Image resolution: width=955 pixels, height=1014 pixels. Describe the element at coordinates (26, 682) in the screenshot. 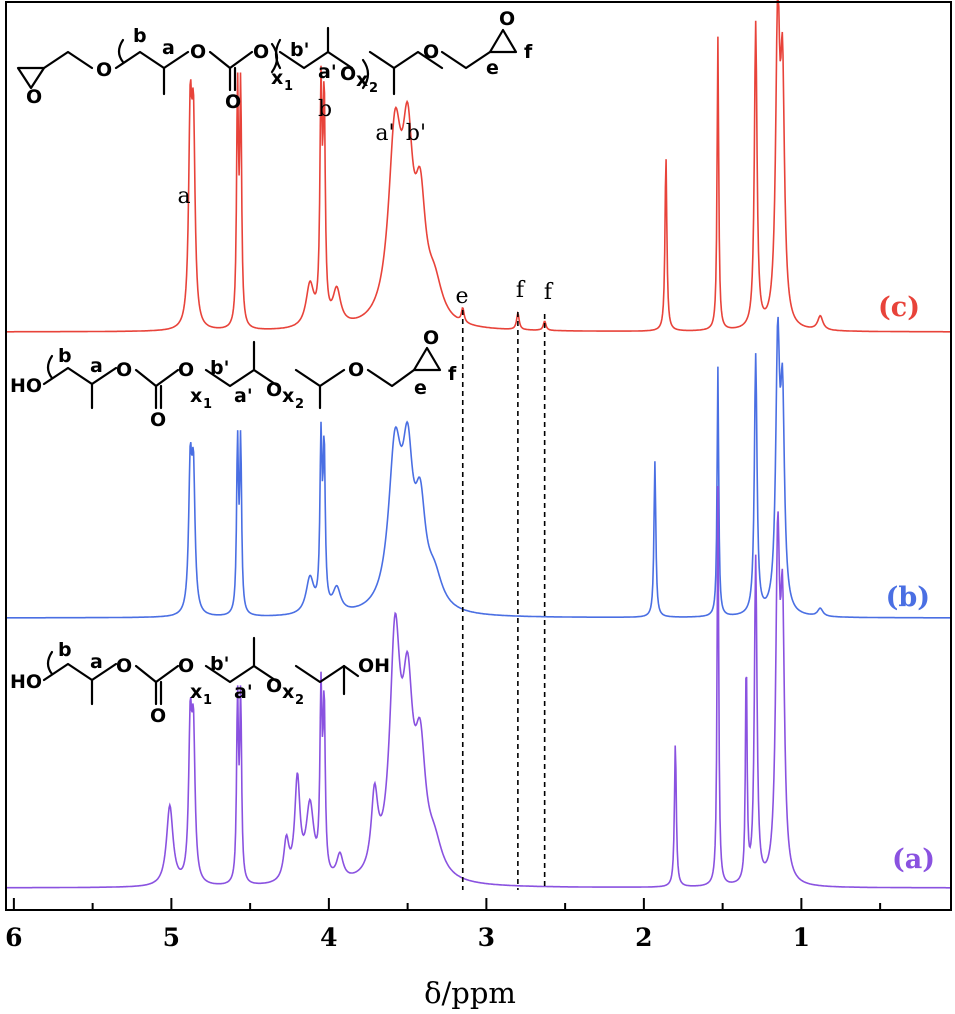

I see `struct-a-ho: HO` at that location.